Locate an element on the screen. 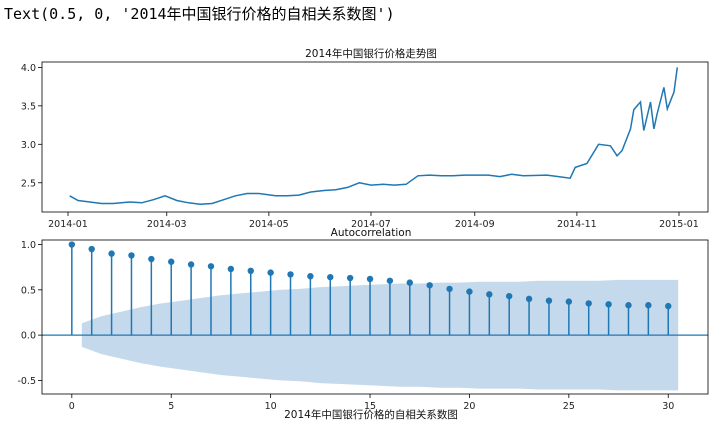 The width and height of the screenshot is (713, 426). acf-y-tick-label: 1.0 is located at coordinates (28, 245).